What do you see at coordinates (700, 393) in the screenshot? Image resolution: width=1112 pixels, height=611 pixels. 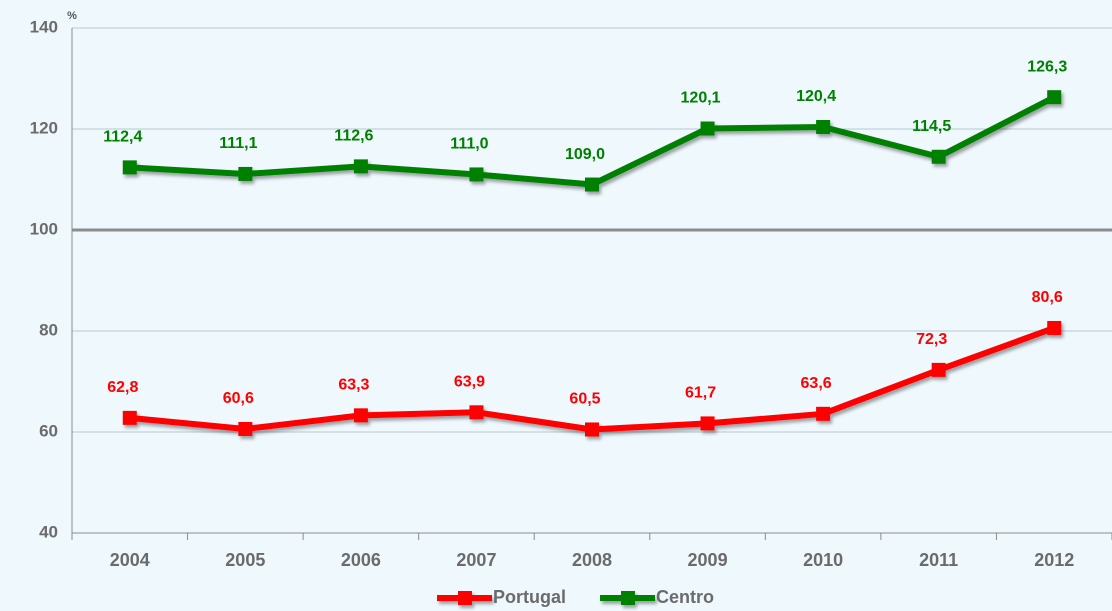 I see `data-label: 61,7` at bounding box center [700, 393].